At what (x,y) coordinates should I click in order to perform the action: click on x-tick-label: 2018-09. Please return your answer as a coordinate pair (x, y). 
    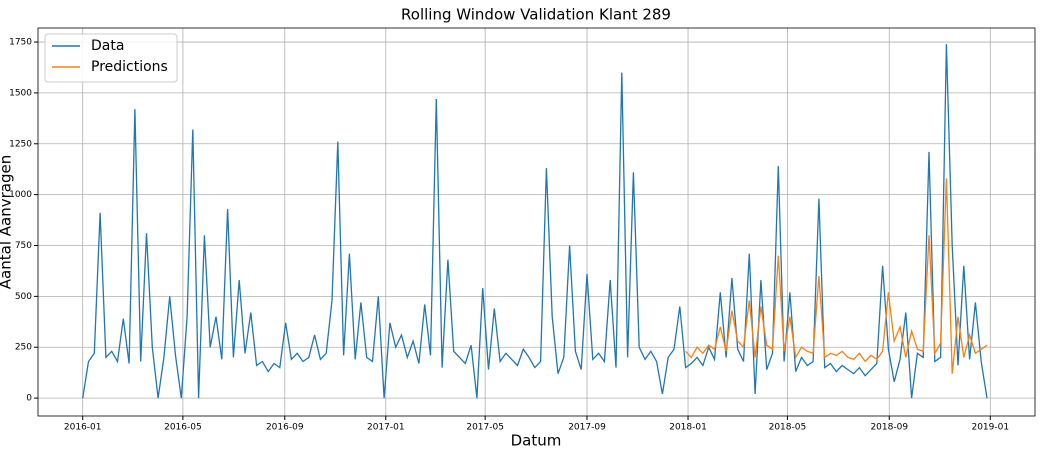
    Looking at the image, I should click on (889, 428).